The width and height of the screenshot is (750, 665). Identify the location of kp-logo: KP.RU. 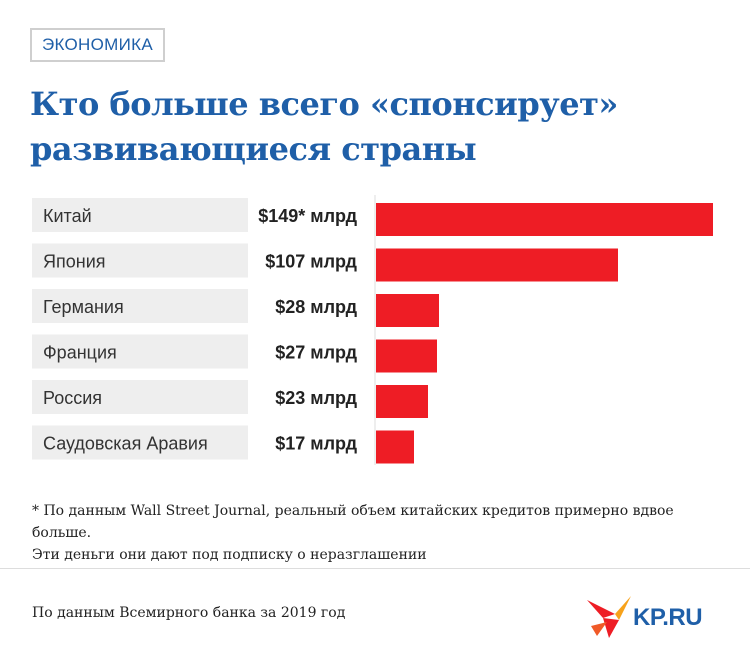
(655, 617).